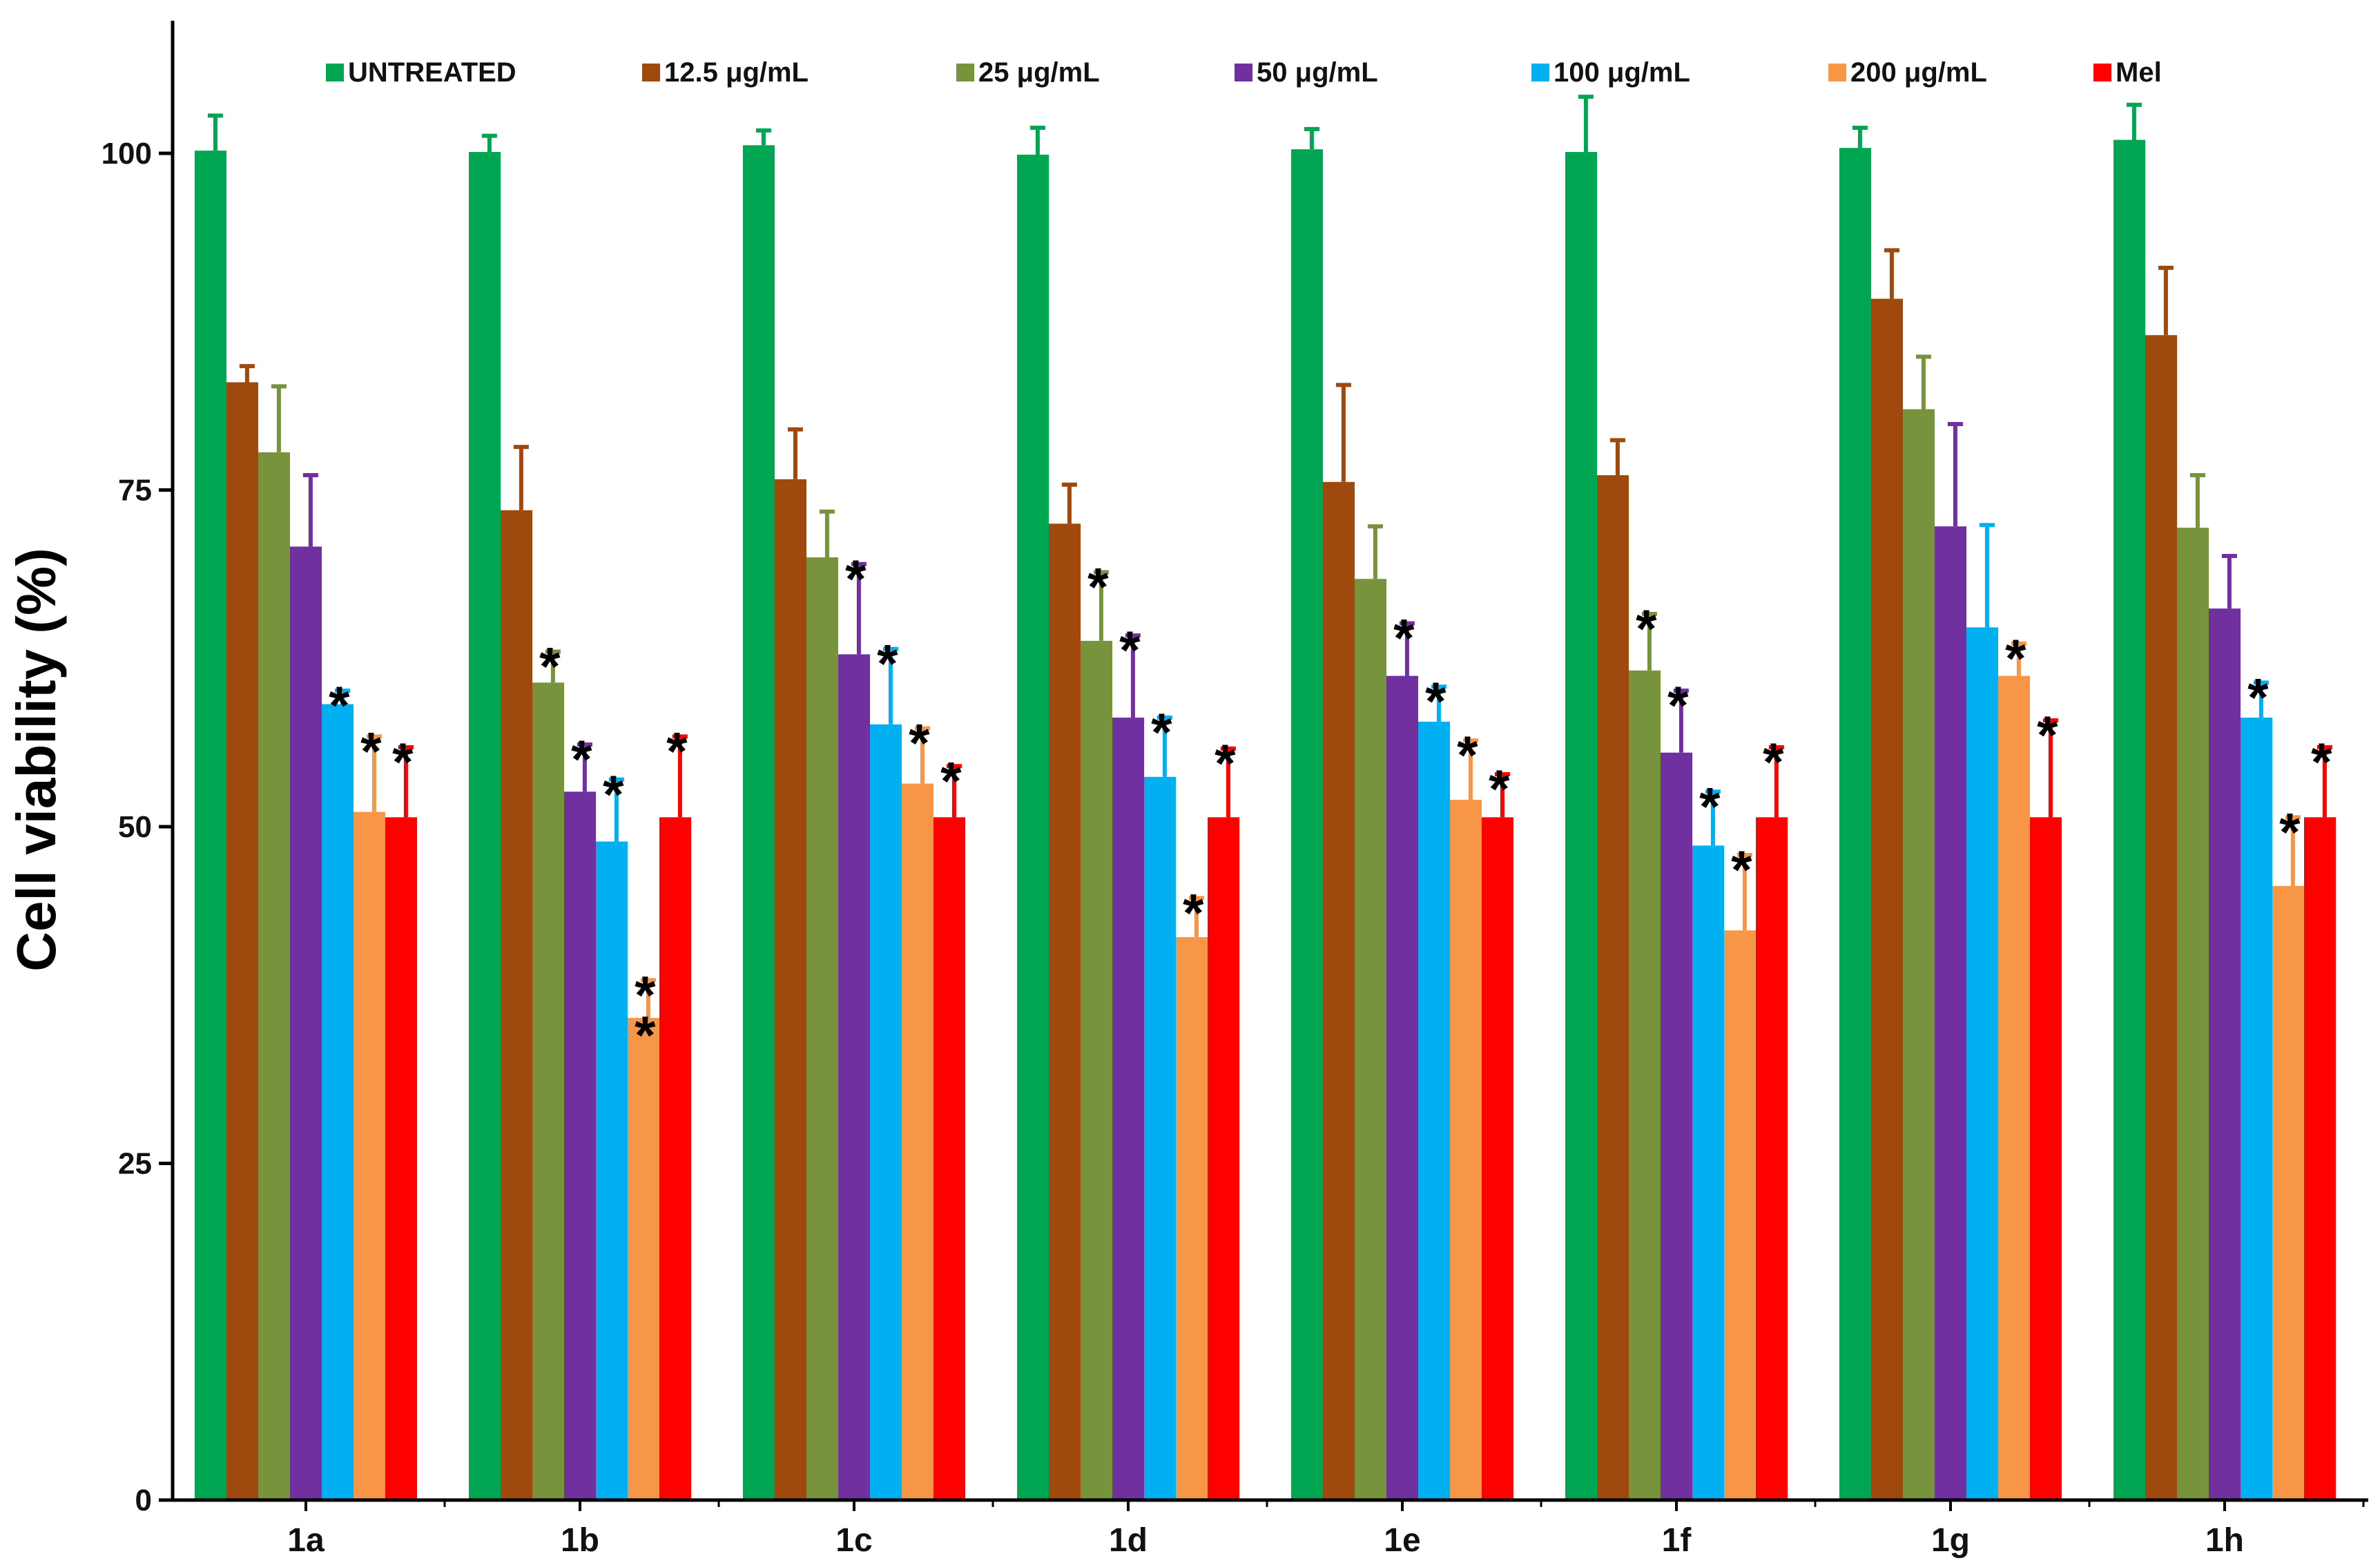  Describe the element at coordinates (1128, 1540) in the screenshot. I see `x-tick-label-1d: 1d` at that location.